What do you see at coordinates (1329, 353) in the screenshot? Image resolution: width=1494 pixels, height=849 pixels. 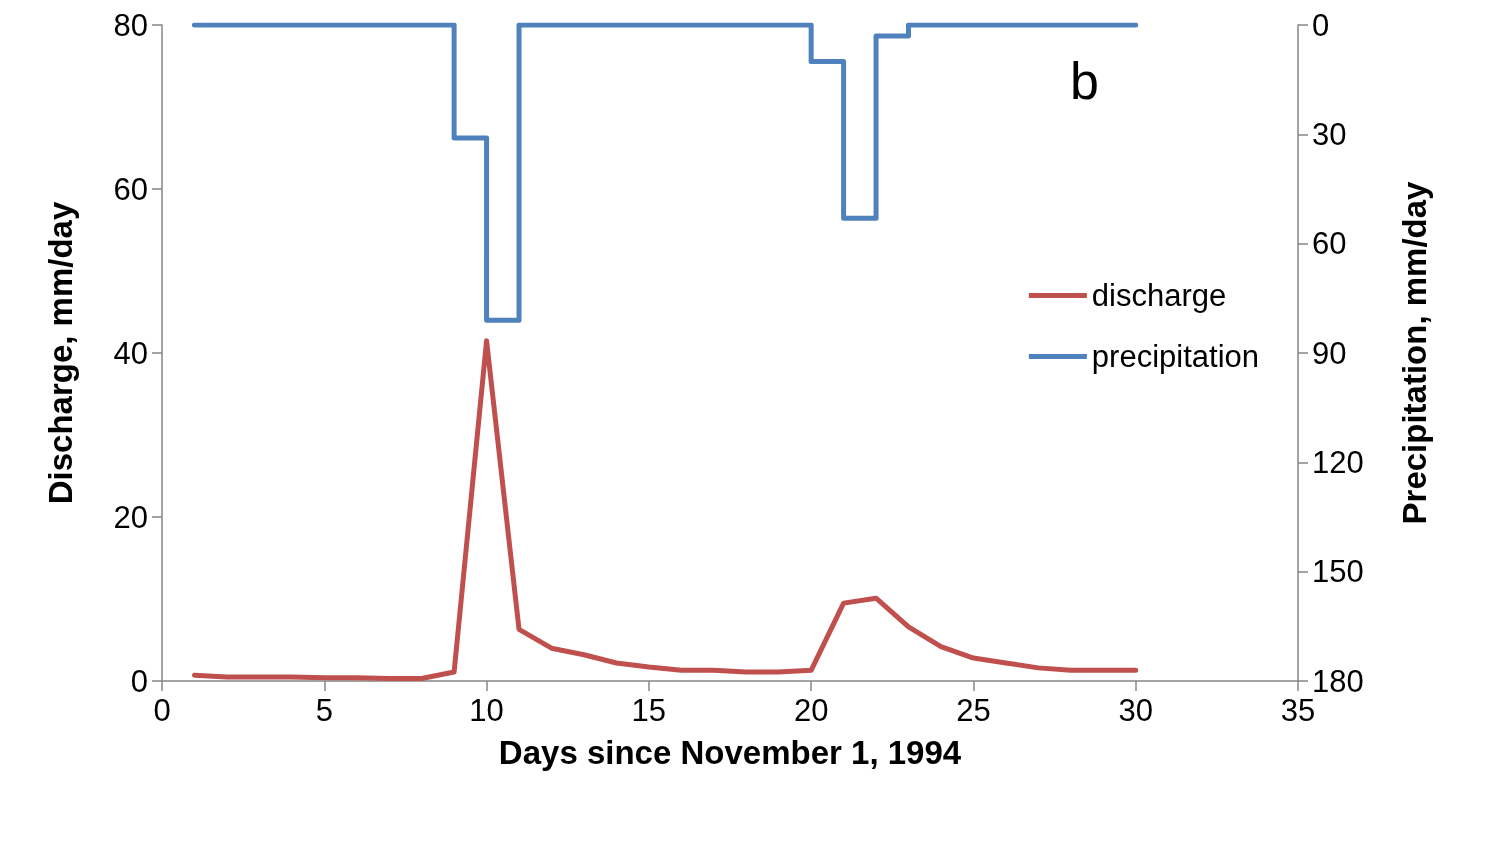 I see `y2-tick-label: 90` at bounding box center [1329, 353].